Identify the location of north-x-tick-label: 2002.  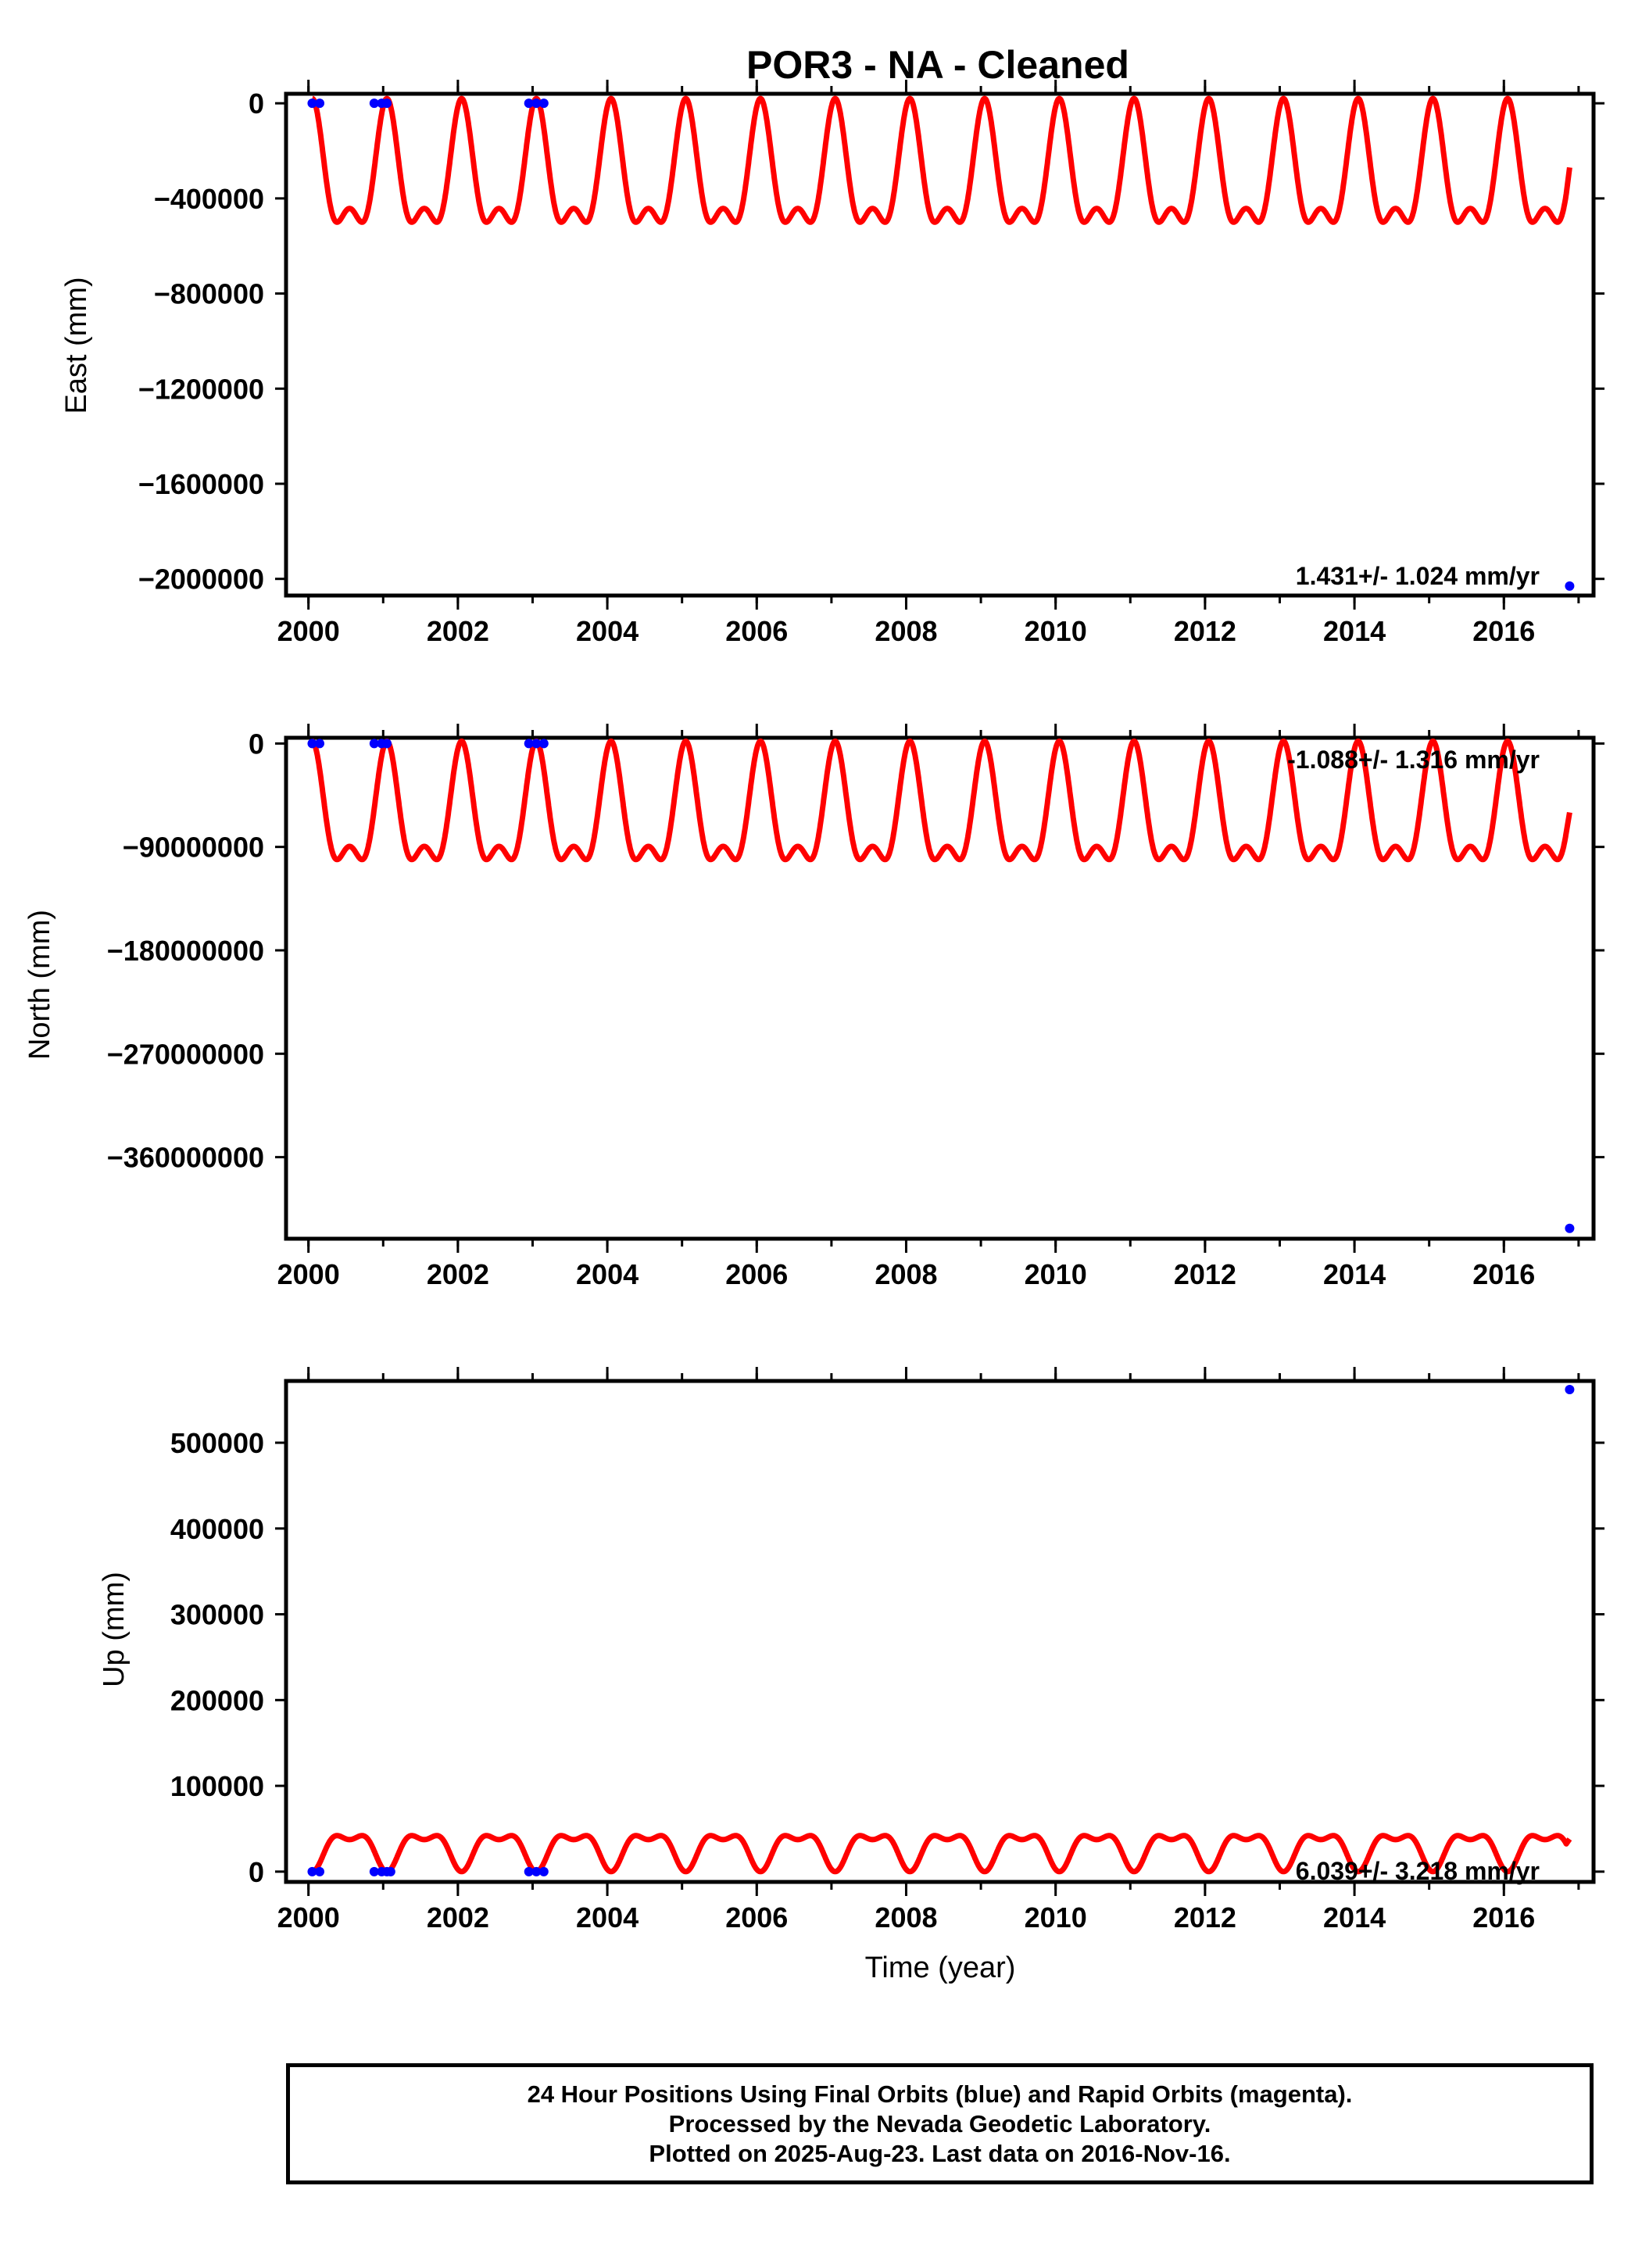
(458, 1274).